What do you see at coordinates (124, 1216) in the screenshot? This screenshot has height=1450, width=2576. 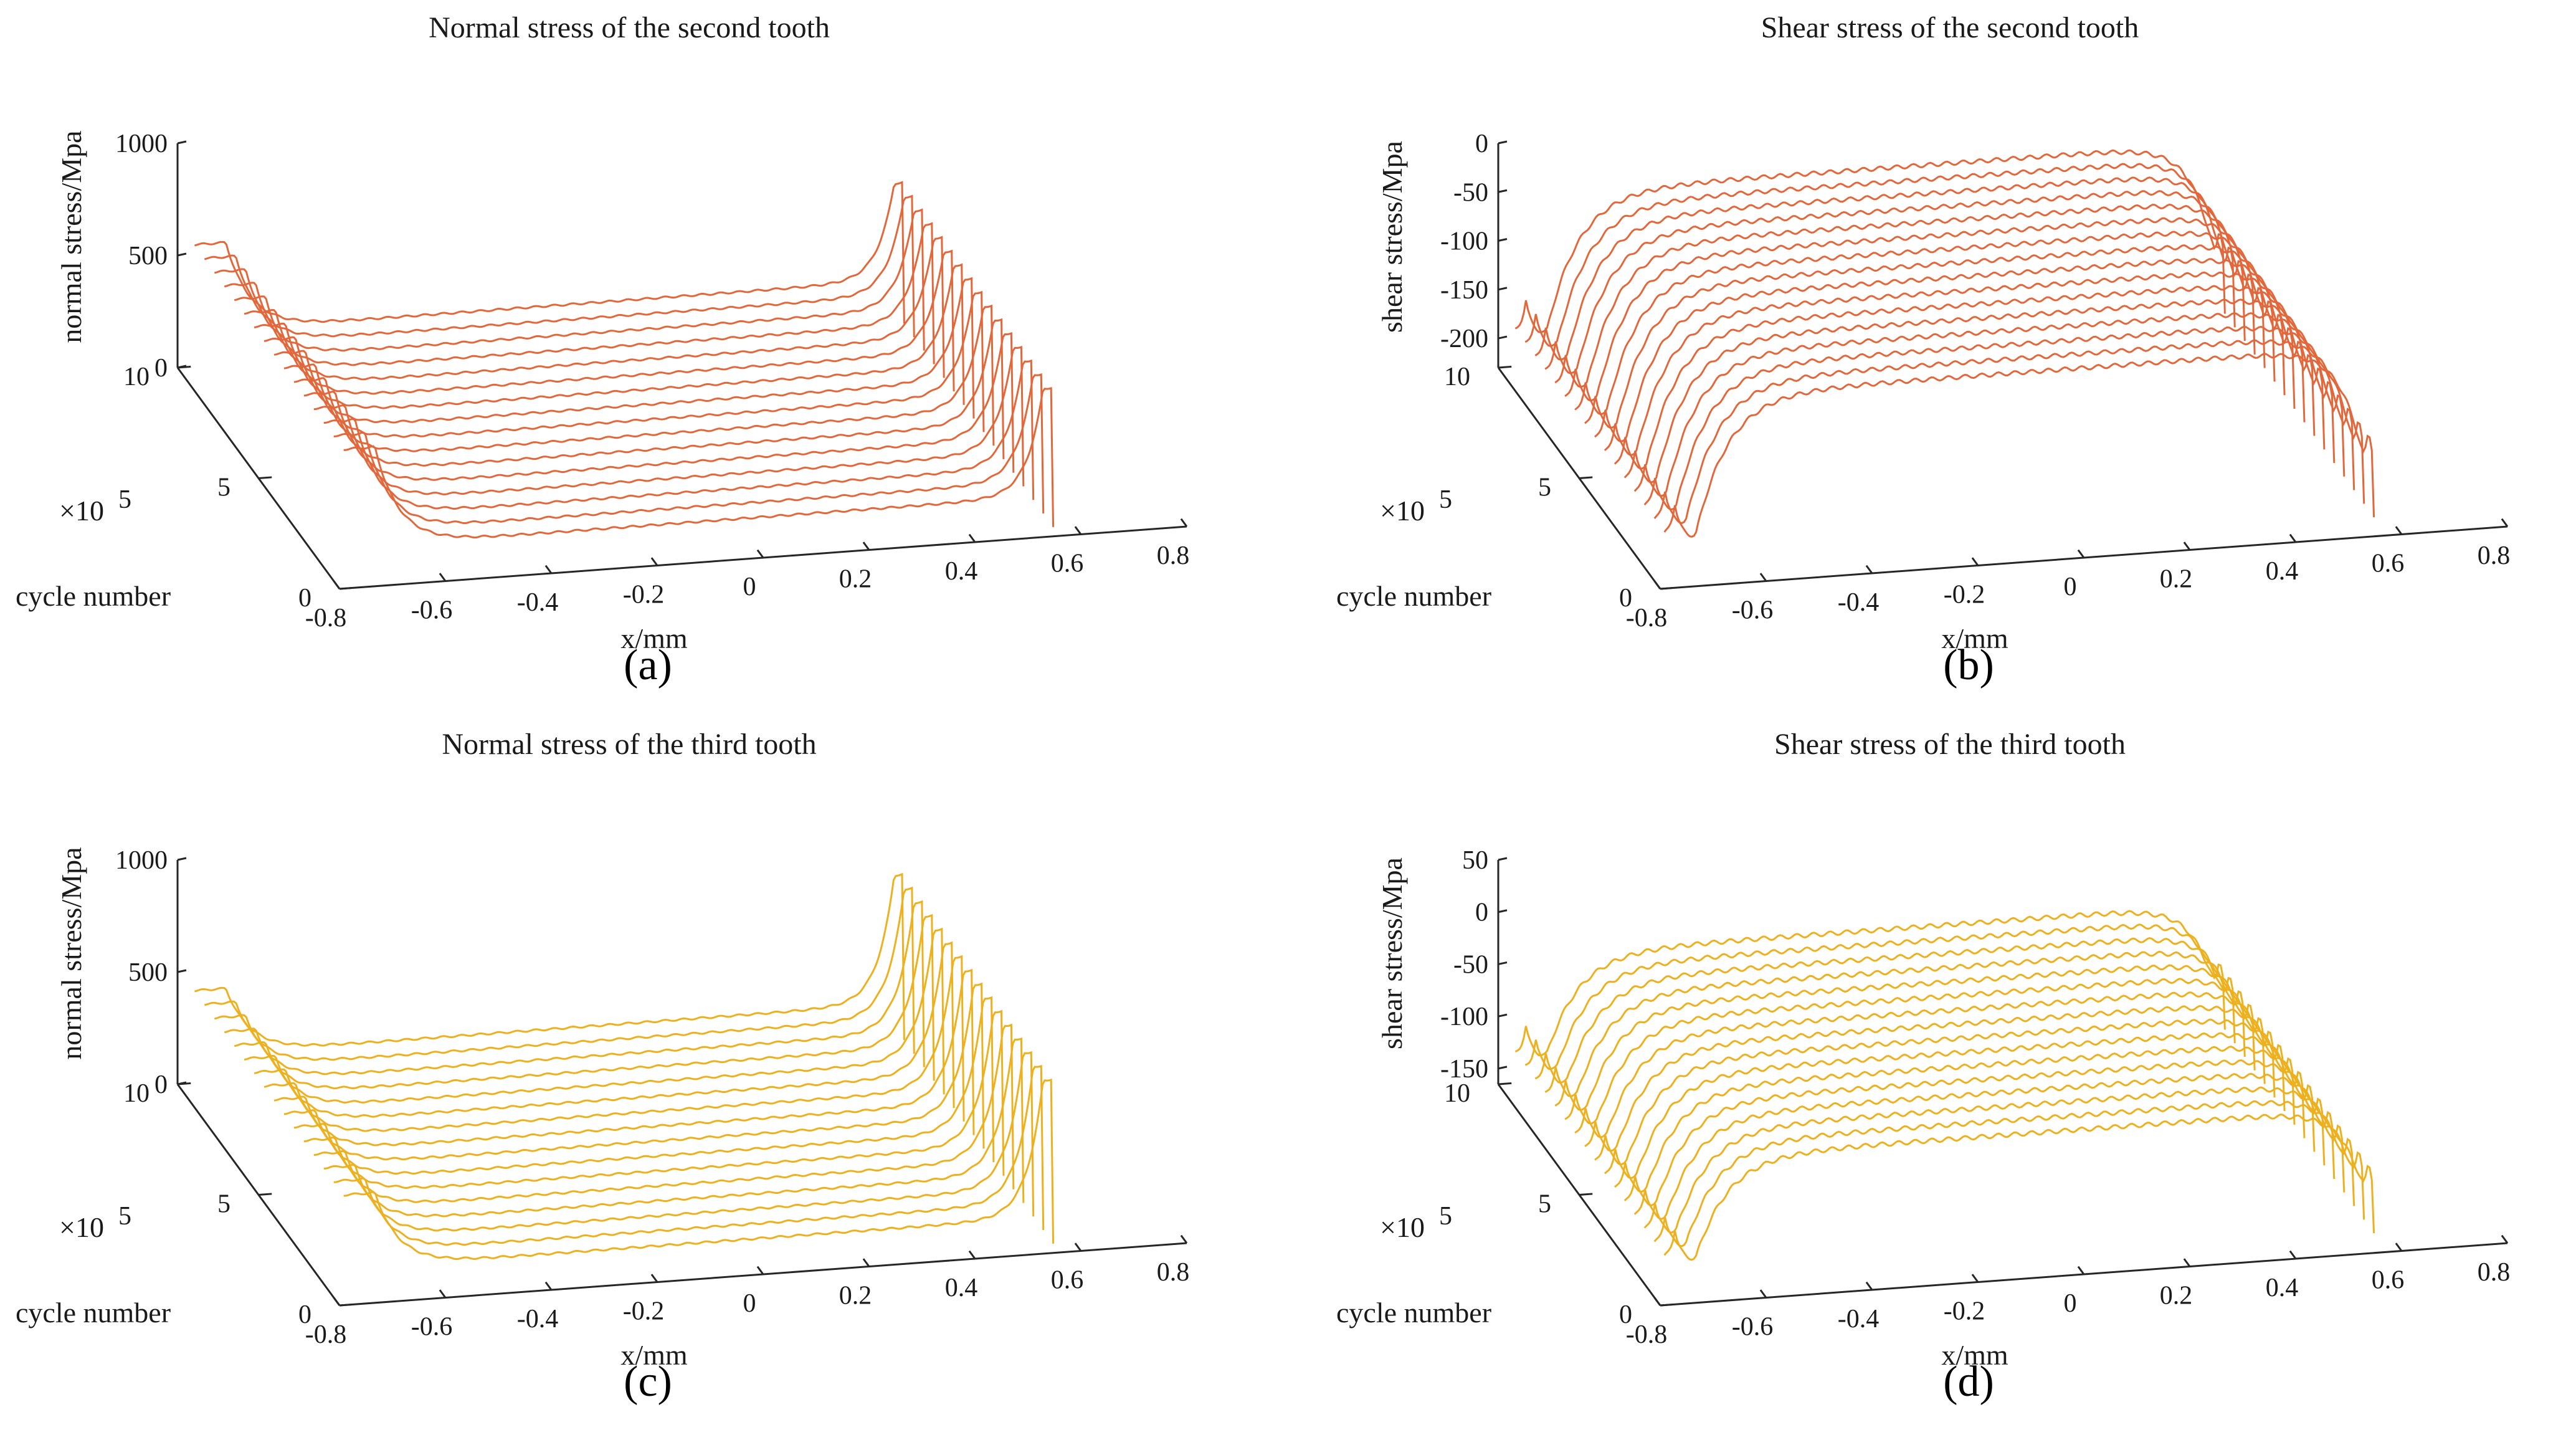 I see `multiplier-exponent: 5` at bounding box center [124, 1216].